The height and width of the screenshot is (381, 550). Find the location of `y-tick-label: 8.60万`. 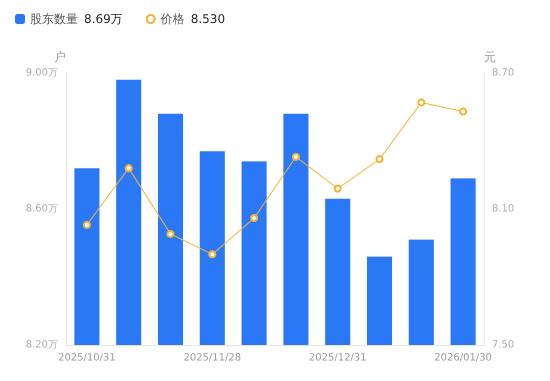

y-tick-label: 8.60万 is located at coordinates (42, 209).